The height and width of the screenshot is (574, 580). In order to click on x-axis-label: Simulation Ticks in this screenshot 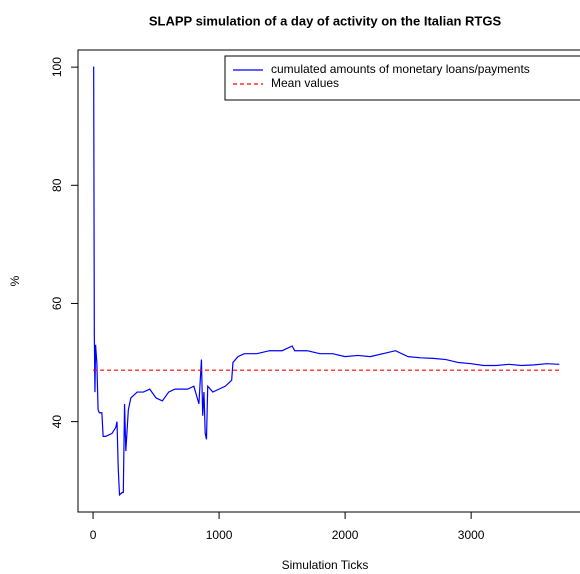, I will do `click(325, 565)`.